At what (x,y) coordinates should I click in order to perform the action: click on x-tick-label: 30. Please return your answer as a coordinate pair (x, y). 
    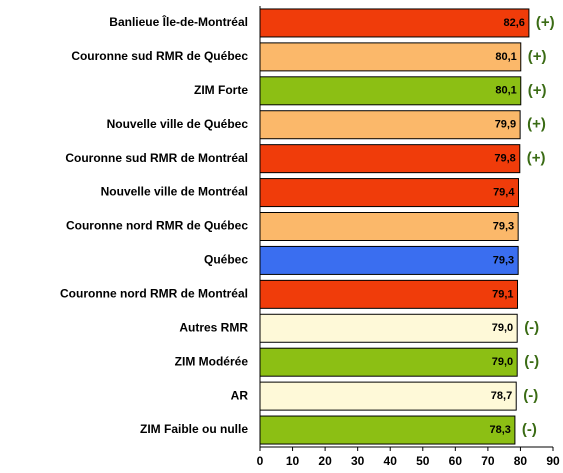
    Looking at the image, I should click on (358, 461).